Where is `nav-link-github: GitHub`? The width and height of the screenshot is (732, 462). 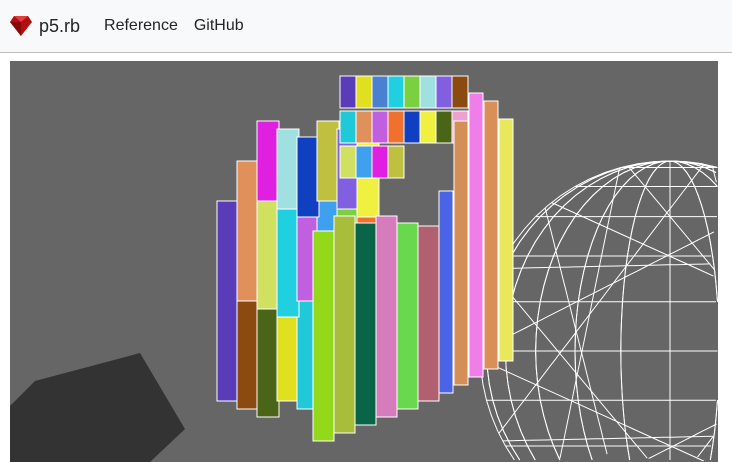 nav-link-github: GitHub is located at coordinates (218, 25).